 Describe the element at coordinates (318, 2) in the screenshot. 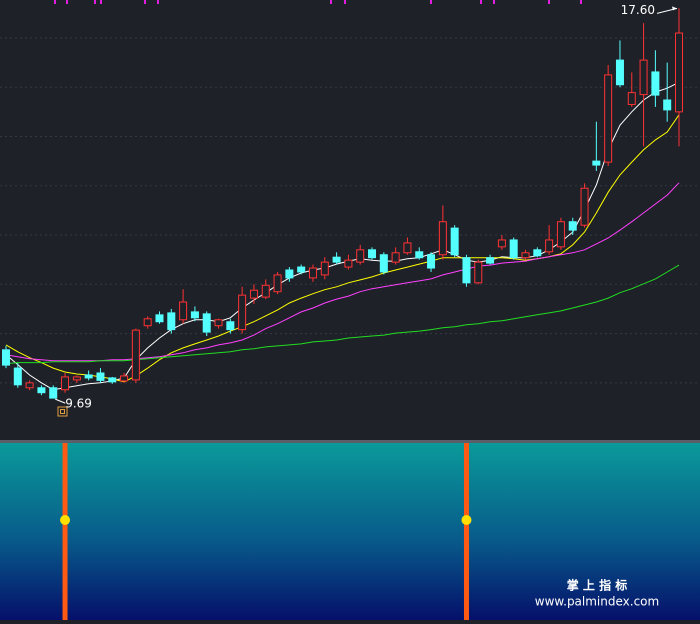

I see `top-markers` at that location.